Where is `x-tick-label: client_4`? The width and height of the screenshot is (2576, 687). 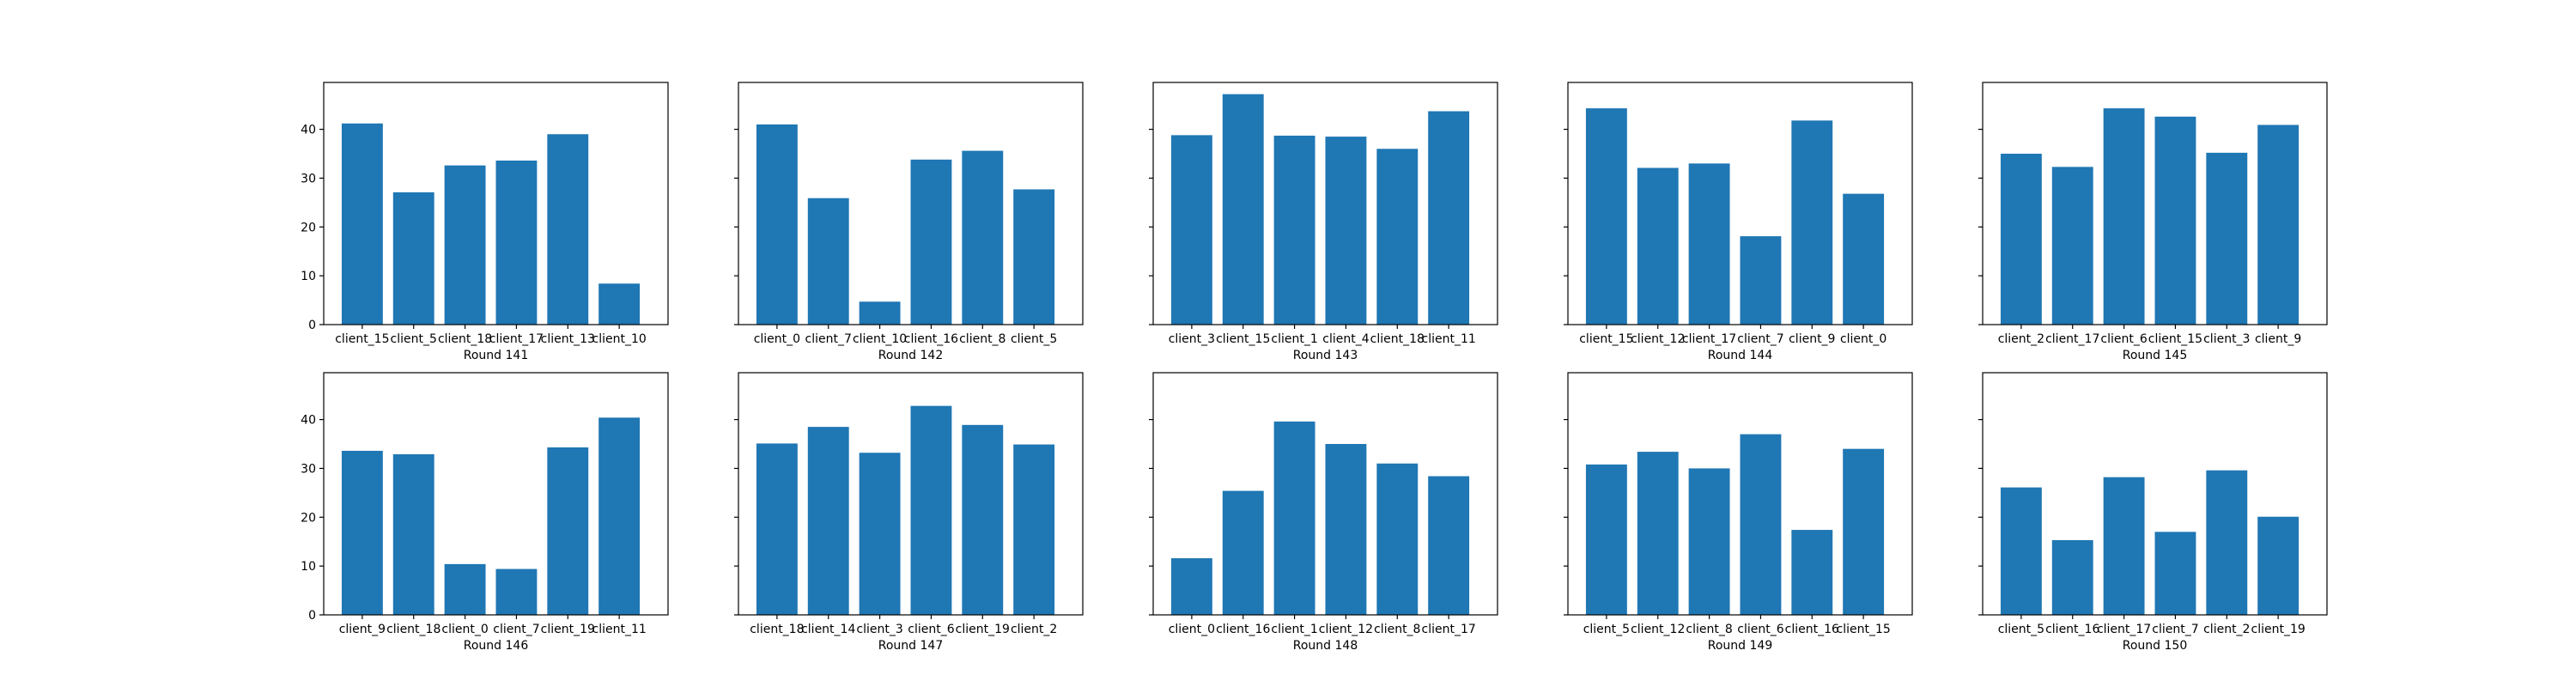 x-tick-label: client_4 is located at coordinates (1345, 339).